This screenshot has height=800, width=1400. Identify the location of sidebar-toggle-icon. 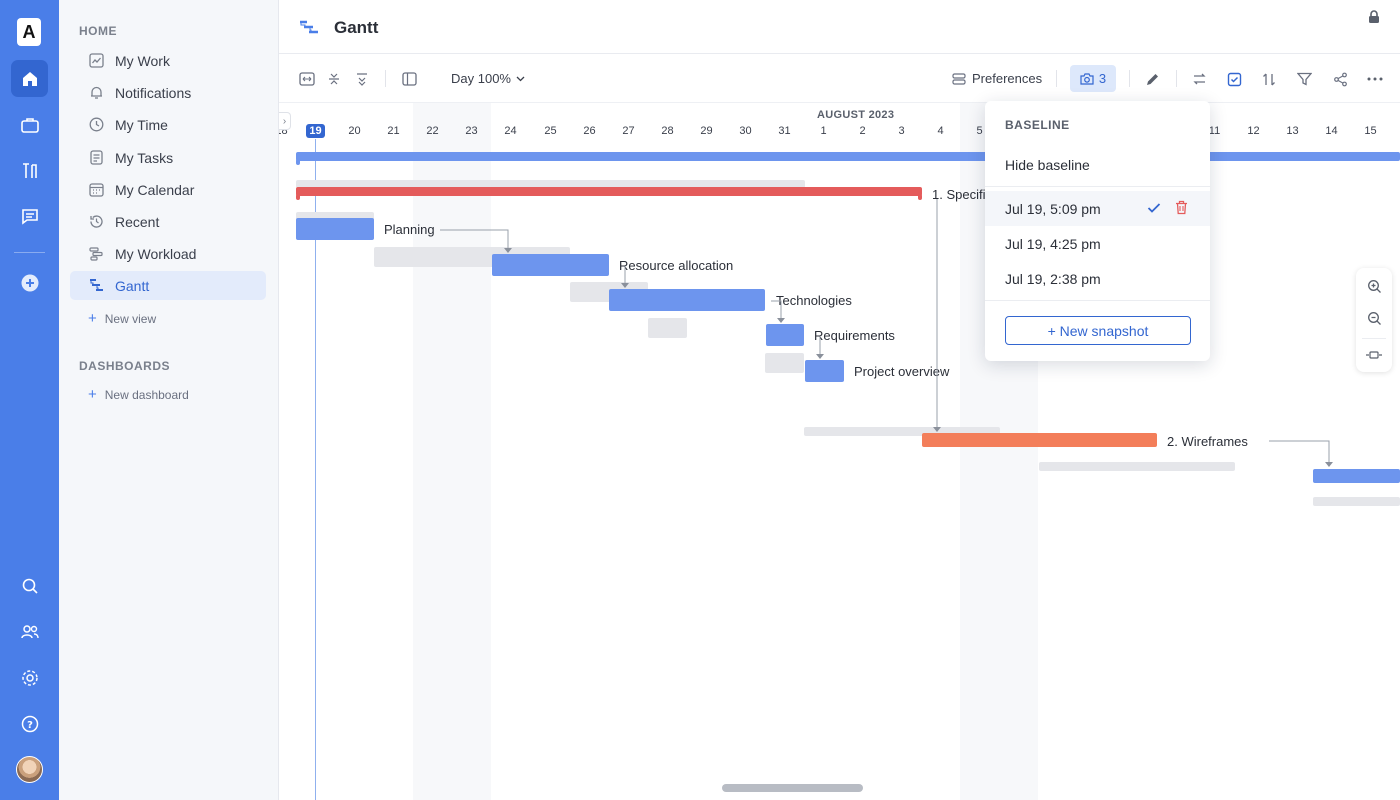
(409, 79).